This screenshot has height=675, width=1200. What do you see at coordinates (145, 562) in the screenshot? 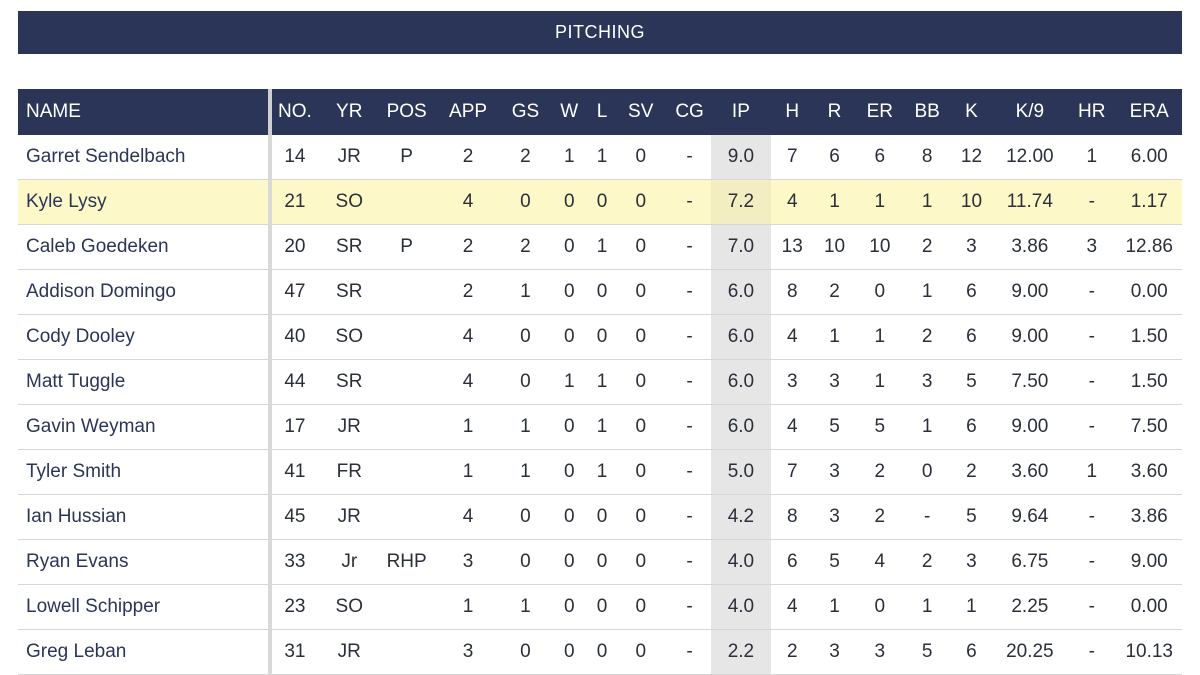
I see `player-name-cell: Ryan Evans` at bounding box center [145, 562].